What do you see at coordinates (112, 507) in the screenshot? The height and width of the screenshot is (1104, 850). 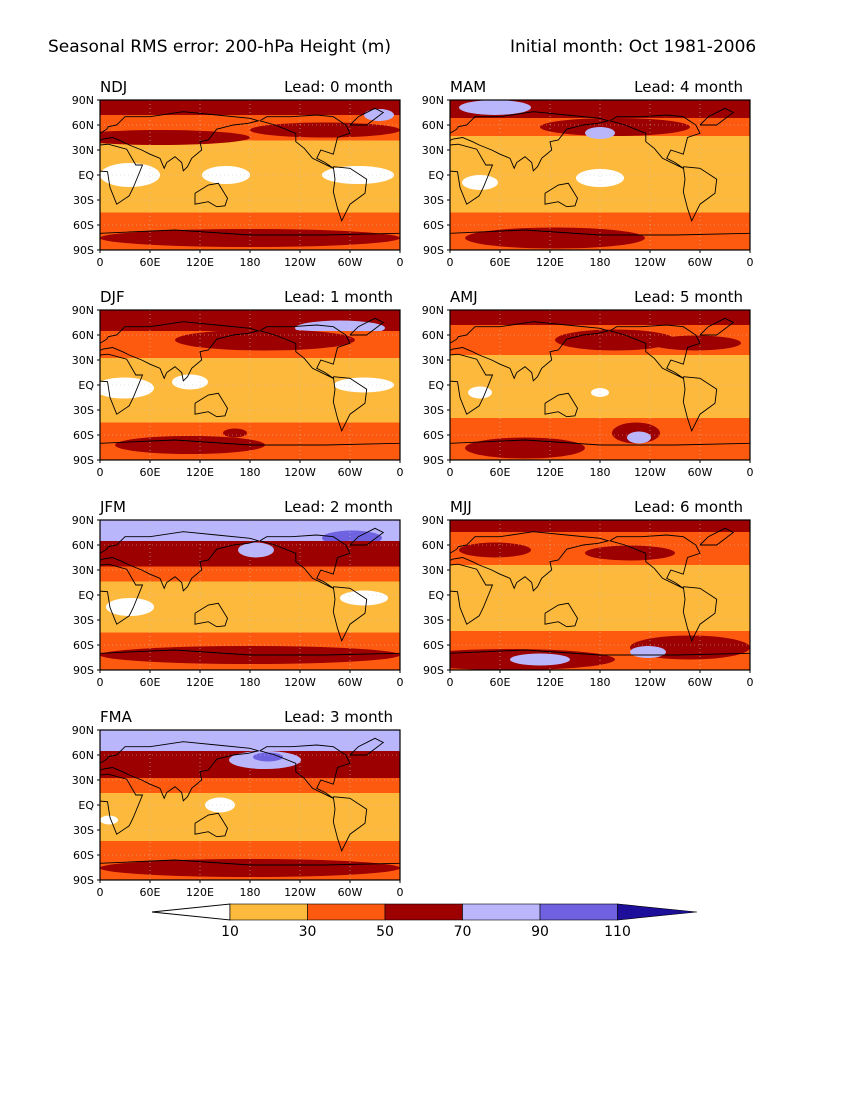 I see `panel-season: JFM` at bounding box center [112, 507].